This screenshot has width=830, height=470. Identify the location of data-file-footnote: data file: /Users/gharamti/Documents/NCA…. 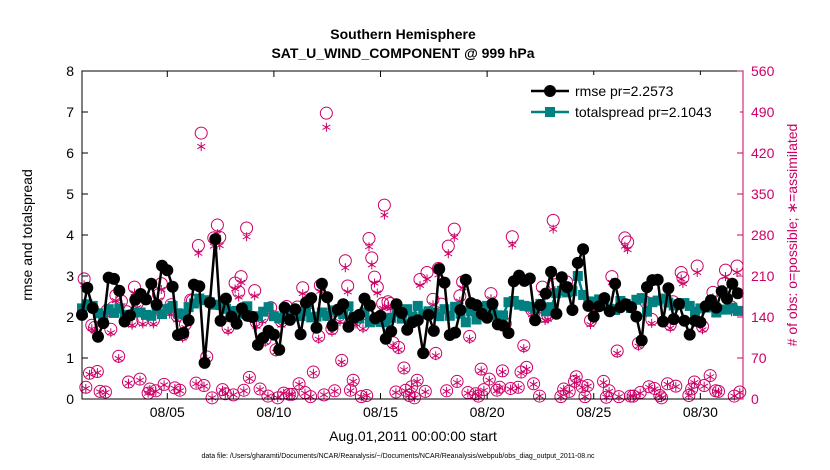
(398, 456).